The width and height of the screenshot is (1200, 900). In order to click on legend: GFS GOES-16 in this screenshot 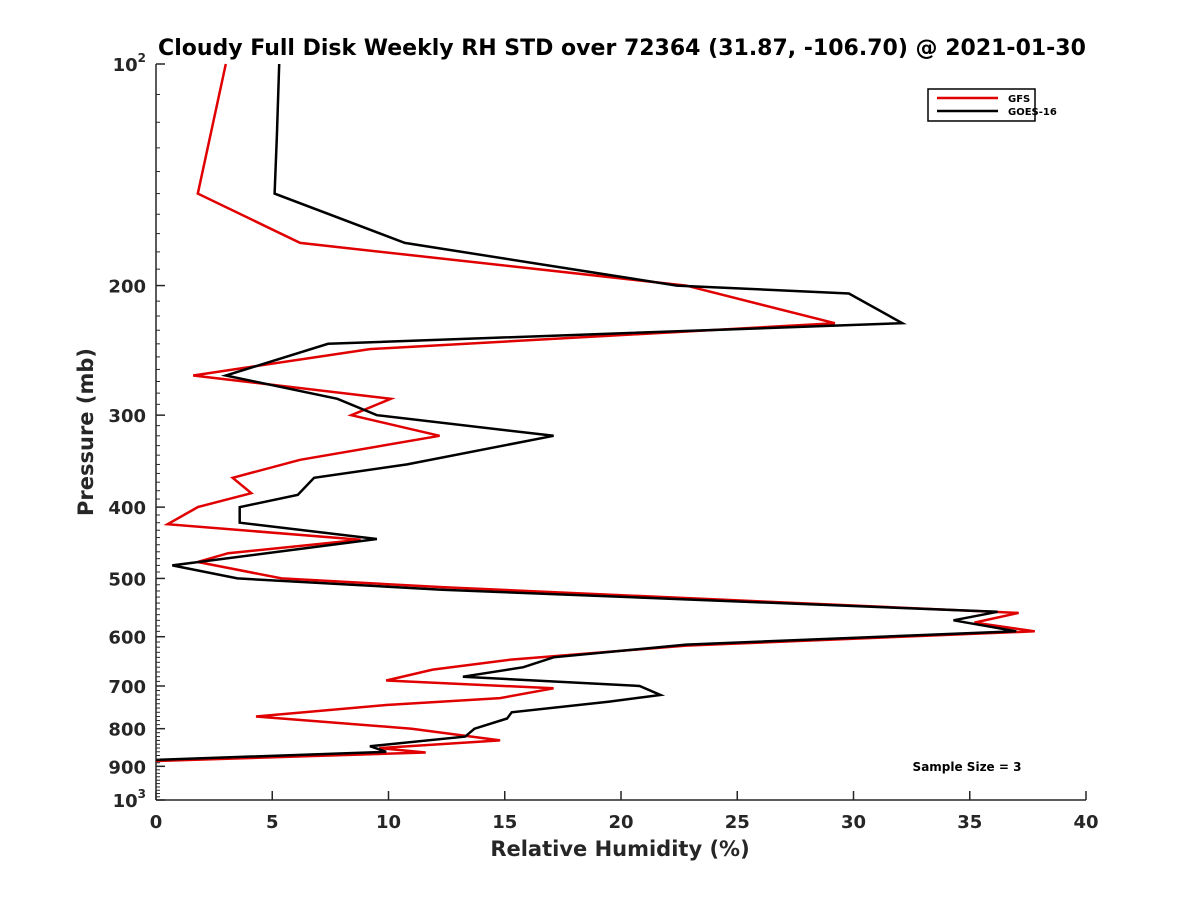, I will do `click(992, 105)`.